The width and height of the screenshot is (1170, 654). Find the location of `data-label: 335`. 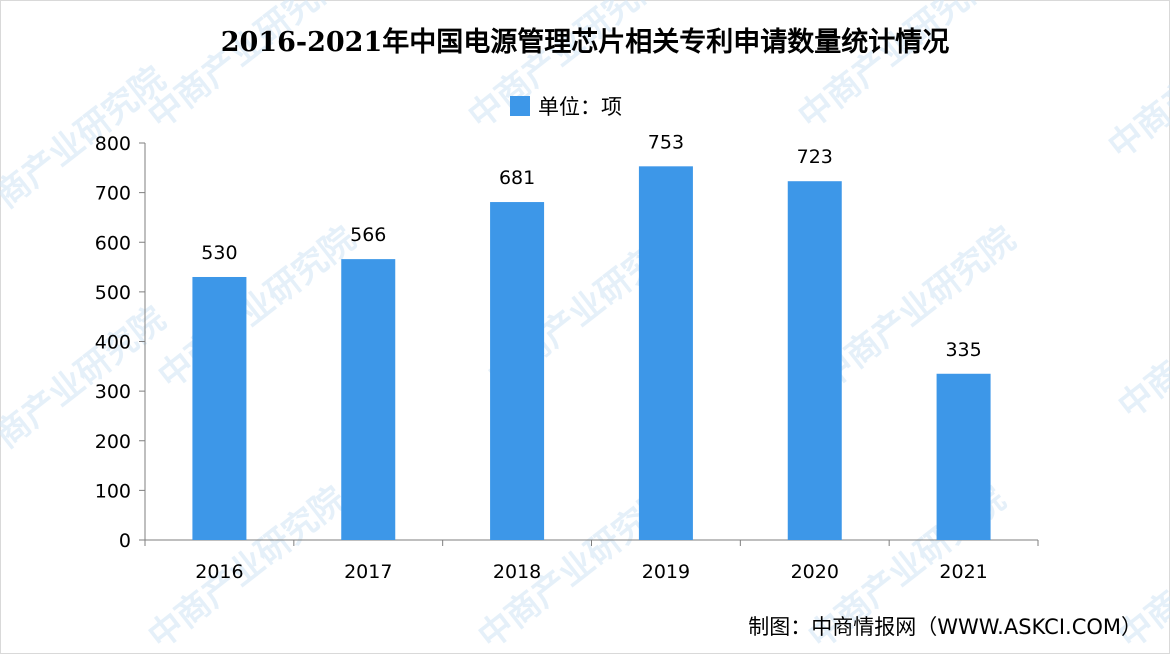

data-label: 335 is located at coordinates (963, 350).